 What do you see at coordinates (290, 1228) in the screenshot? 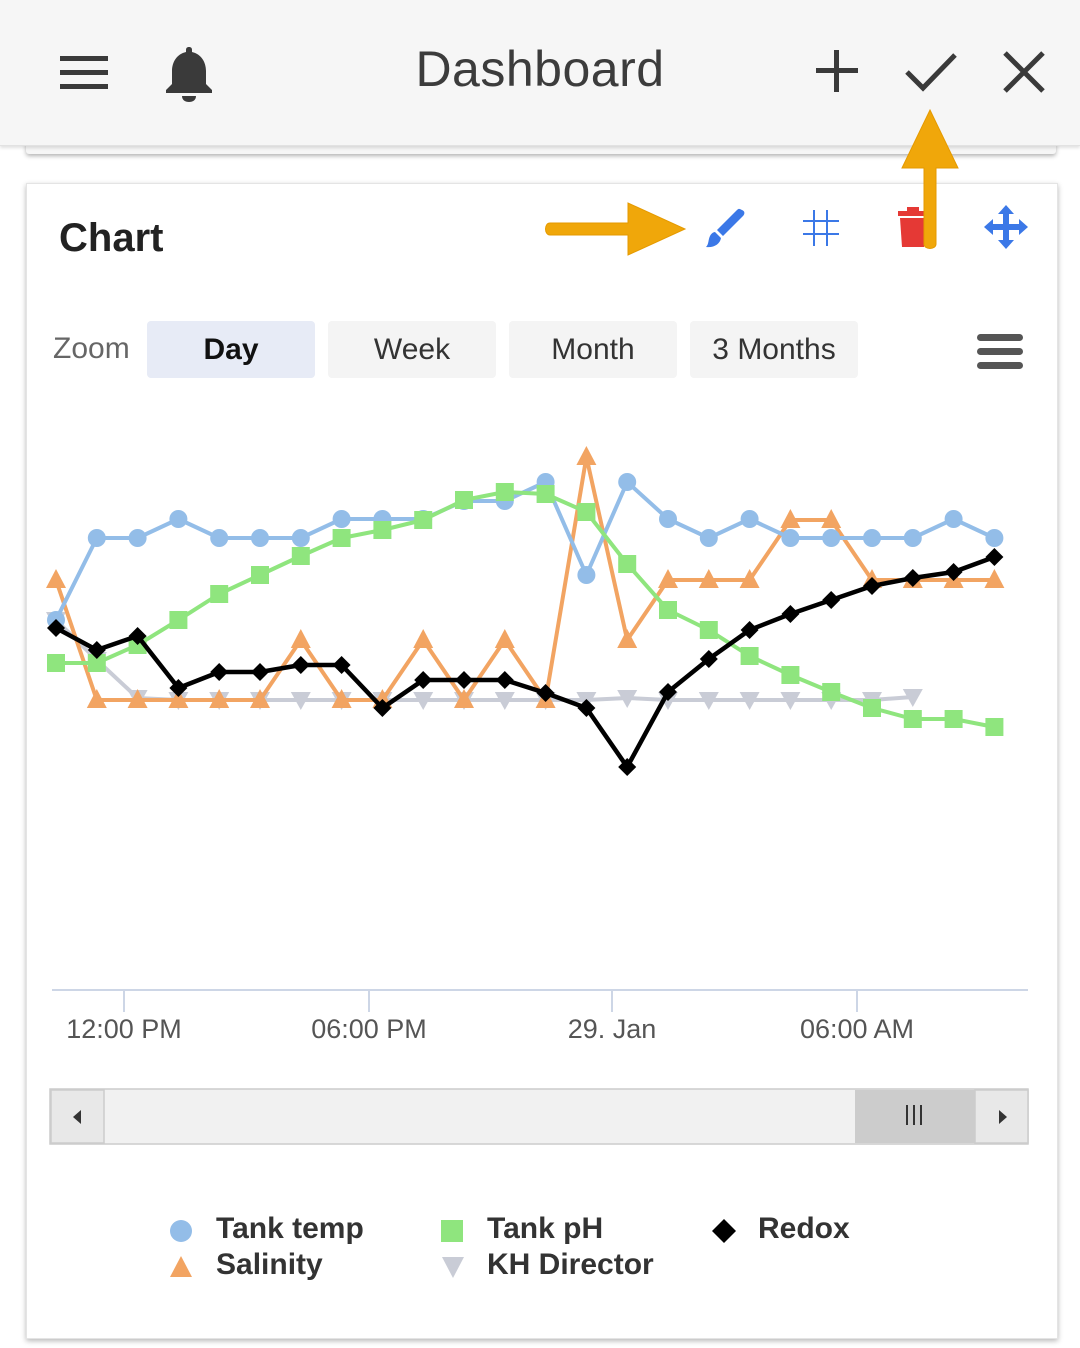
I see `legend-label: Tank temp` at bounding box center [290, 1228].